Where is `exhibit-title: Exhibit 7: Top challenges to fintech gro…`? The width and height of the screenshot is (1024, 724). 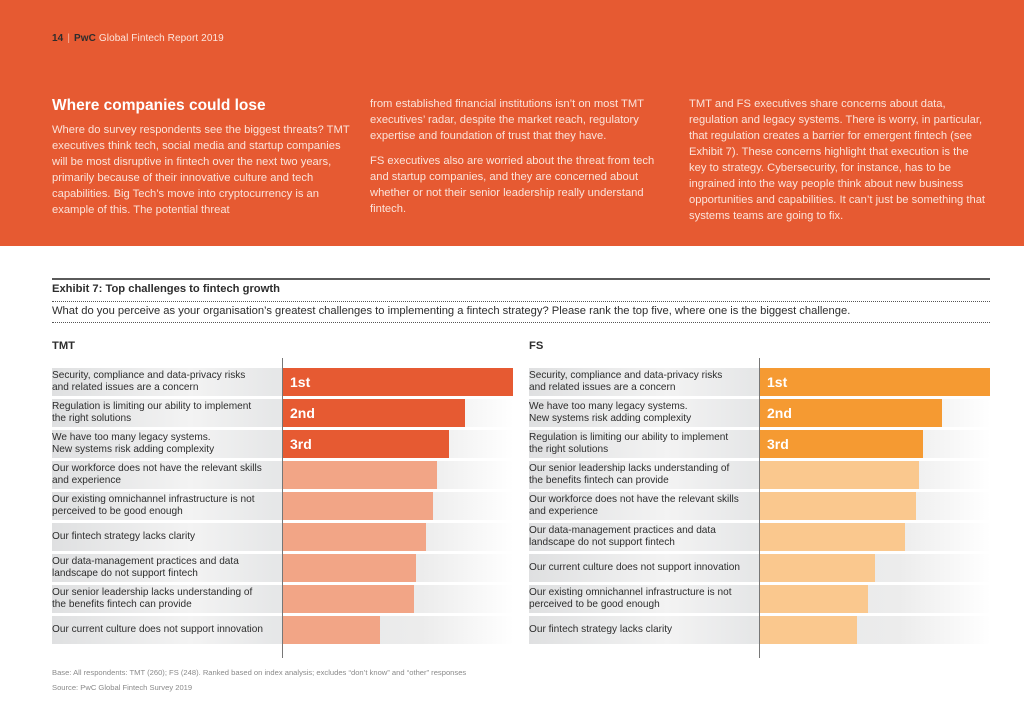
exhibit-title: Exhibit 7: Top challenges to fintech gro… is located at coordinates (166, 289).